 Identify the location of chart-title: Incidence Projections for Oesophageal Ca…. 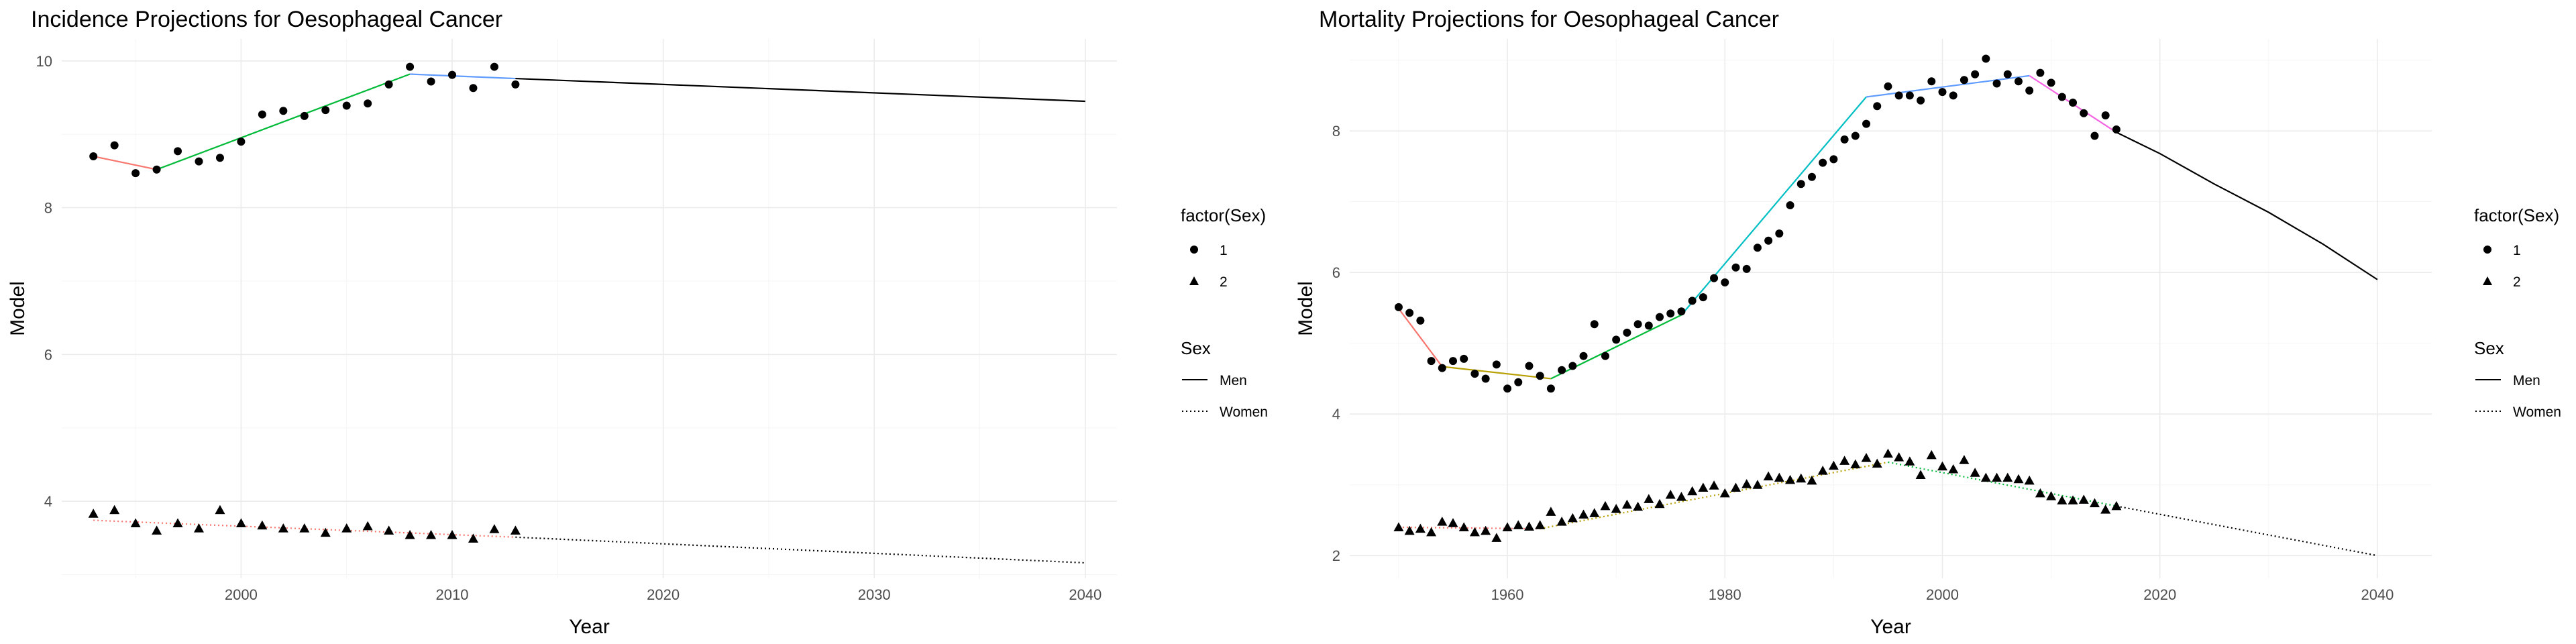
(266, 19).